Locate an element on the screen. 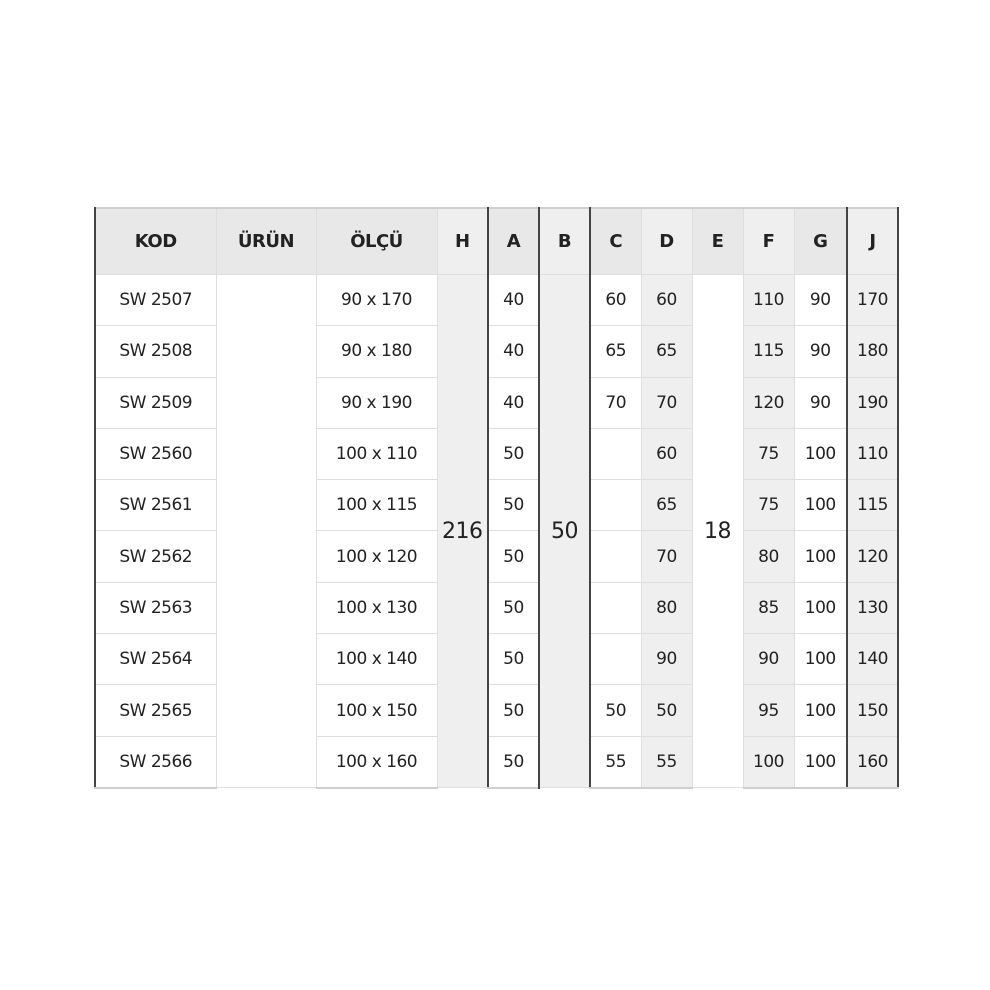  table-row: SW 2563 100 x 130 50 80 85 100 130 is located at coordinates (496, 608).